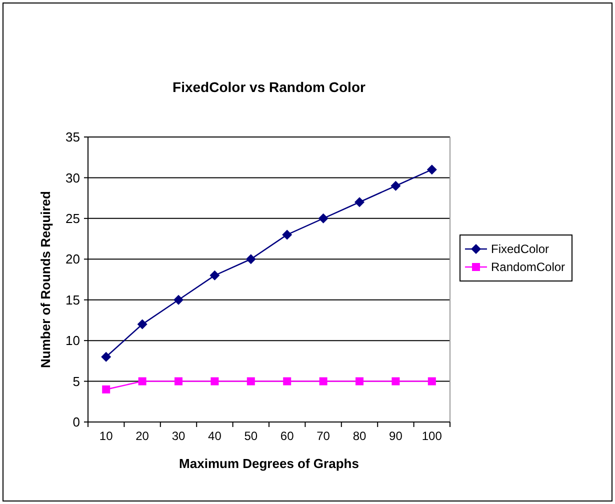 This screenshot has width=615, height=504. Describe the element at coordinates (73, 178) in the screenshot. I see `y-tick-label: 30` at that location.